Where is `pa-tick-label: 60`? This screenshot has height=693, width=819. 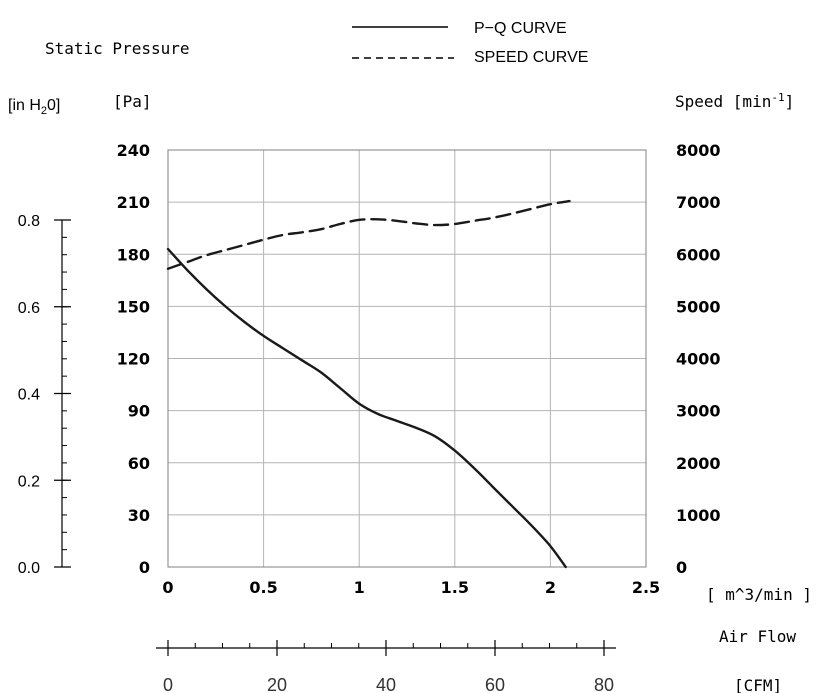
pa-tick-label: 60 is located at coordinates (139, 463).